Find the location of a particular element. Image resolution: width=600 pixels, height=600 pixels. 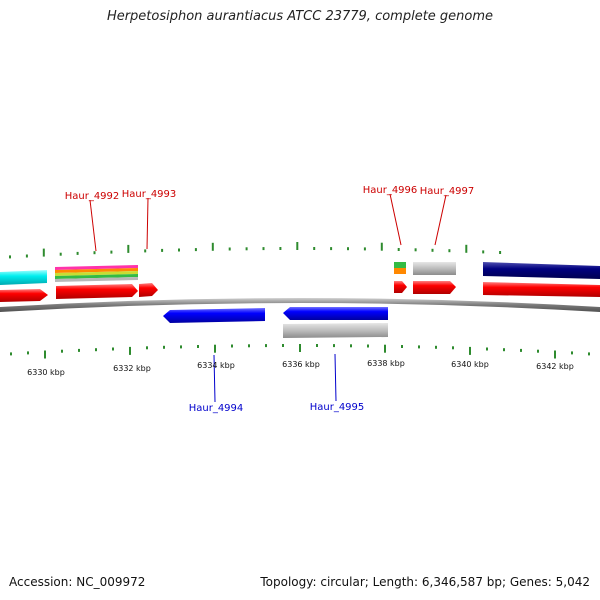

gene-label: Haur_4994 is located at coordinates (216, 408).